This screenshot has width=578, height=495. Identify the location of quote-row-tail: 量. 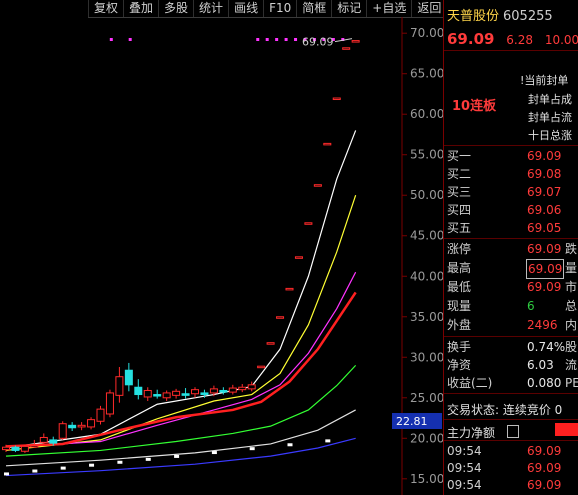
(571, 268).